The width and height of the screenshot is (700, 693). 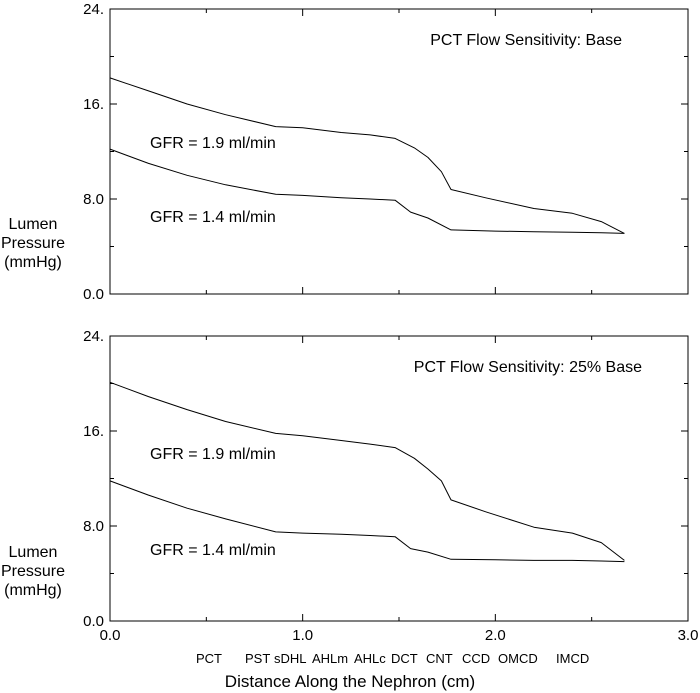 What do you see at coordinates (439, 658) in the screenshot?
I see `segment-label-cnt: CNT` at bounding box center [439, 658].